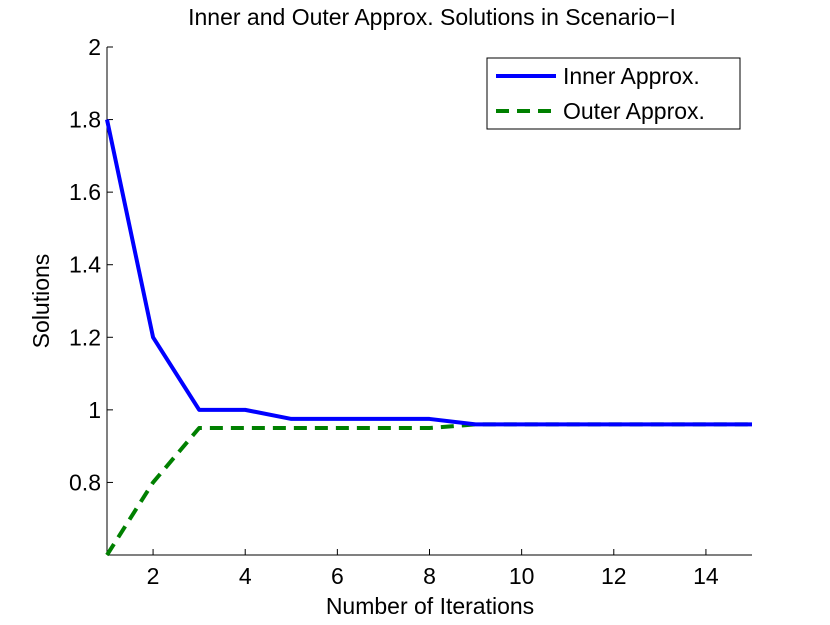 The width and height of the screenshot is (830, 625). I want to click on y-tick-label: 1.2, so click(85, 337).